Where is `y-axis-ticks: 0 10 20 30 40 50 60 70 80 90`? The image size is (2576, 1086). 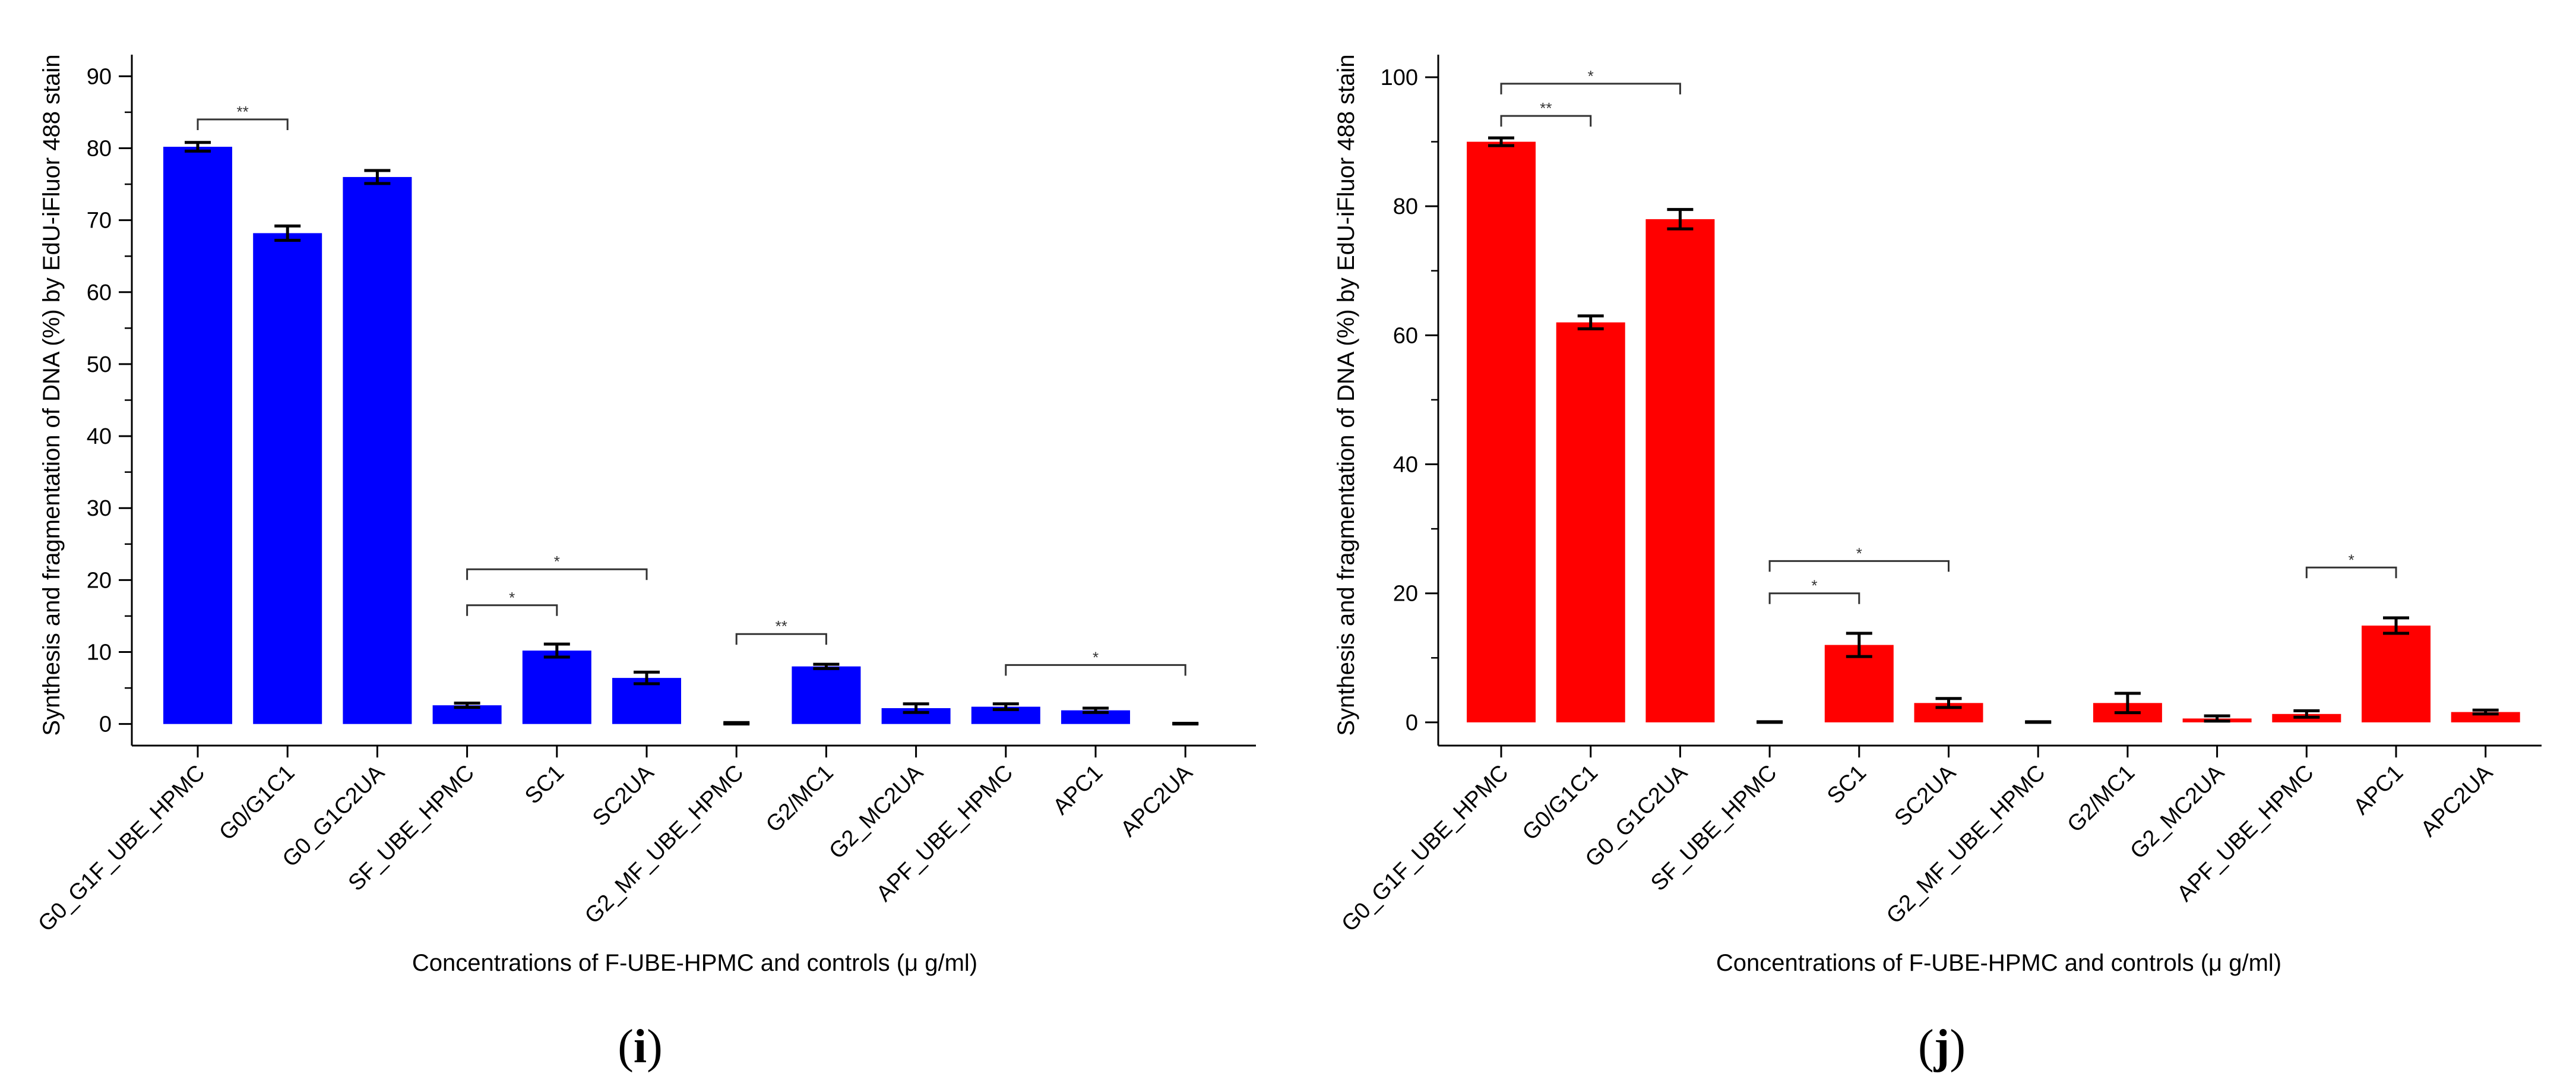
y-axis-ticks: 0 10 20 30 40 50 60 70 80 90 is located at coordinates (109, 400).